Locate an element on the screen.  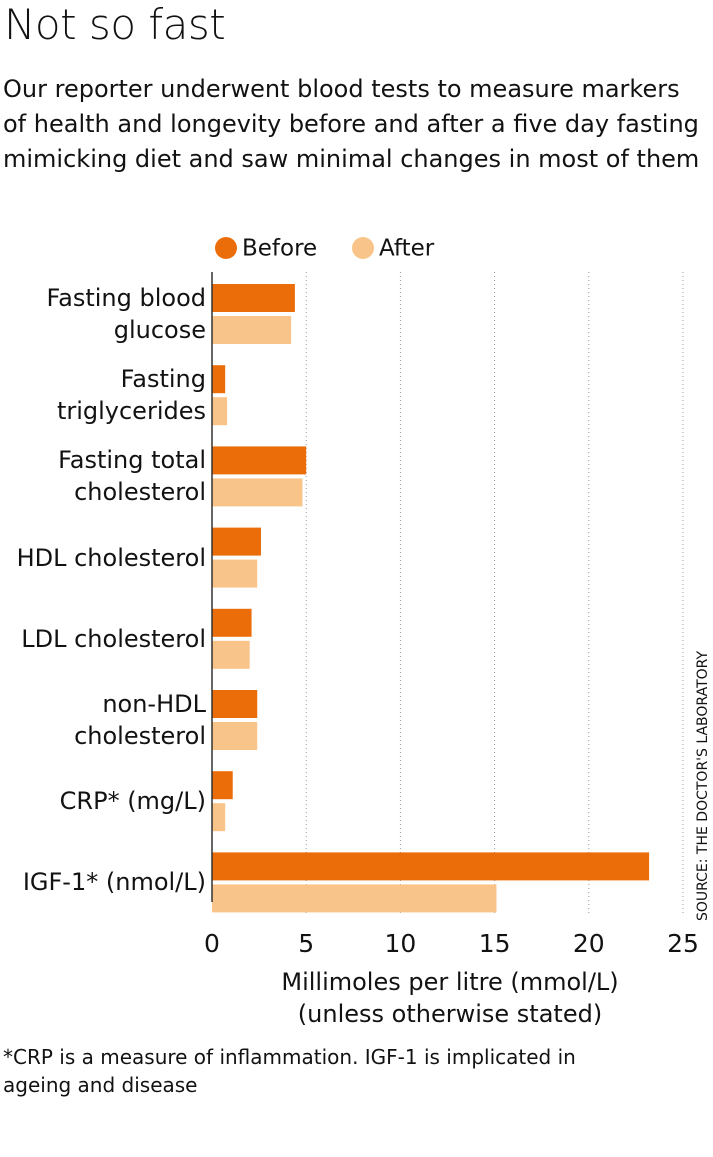
legend-label: After is located at coordinates (407, 249).